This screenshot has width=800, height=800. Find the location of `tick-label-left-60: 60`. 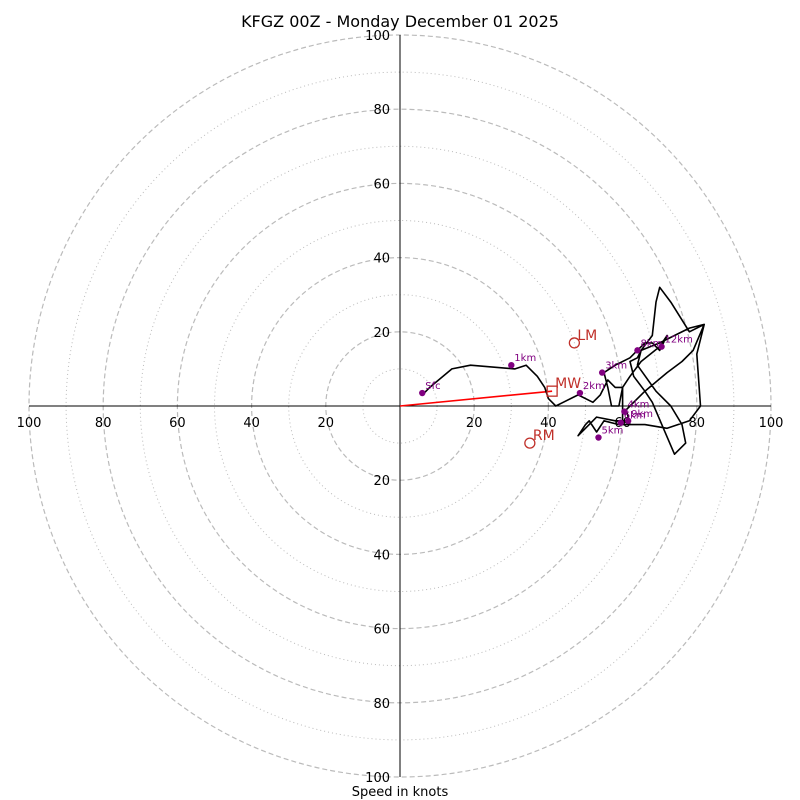

tick-label-left-60: 60 is located at coordinates (177, 423).